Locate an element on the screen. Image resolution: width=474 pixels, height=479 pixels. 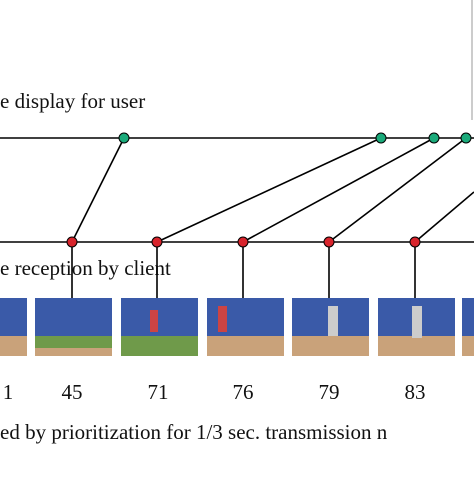
frame-number: 83 is located at coordinates (415, 392).